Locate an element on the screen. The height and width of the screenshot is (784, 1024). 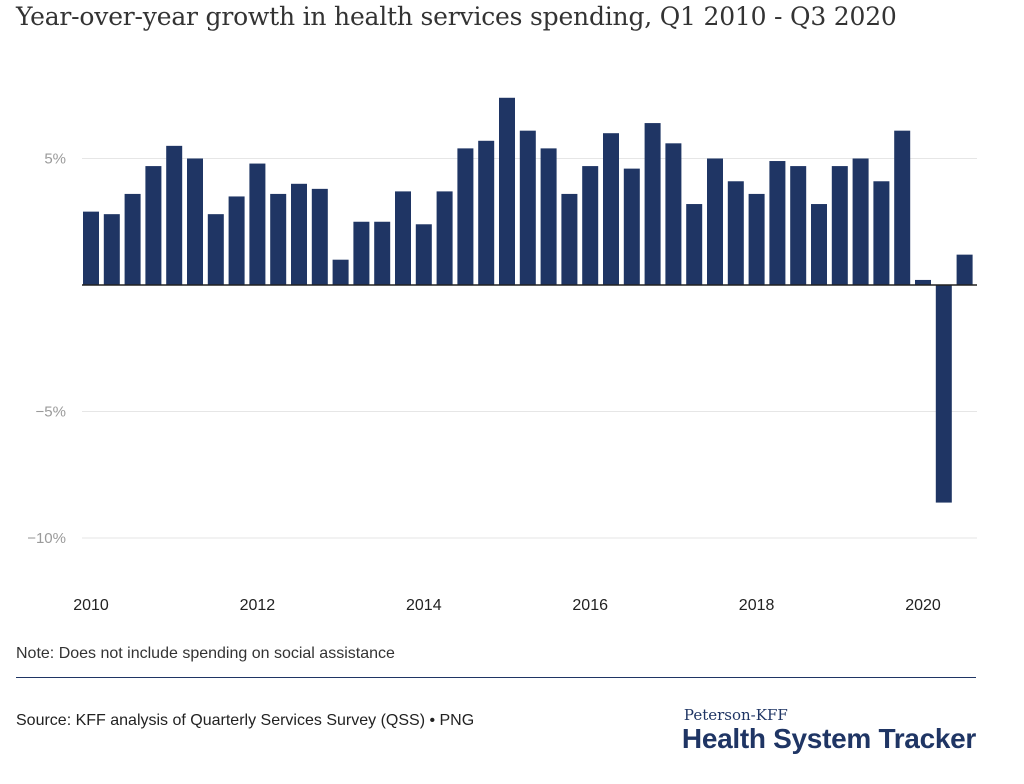
bar: Q3 2016: 4.6% is located at coordinates (631, 226).